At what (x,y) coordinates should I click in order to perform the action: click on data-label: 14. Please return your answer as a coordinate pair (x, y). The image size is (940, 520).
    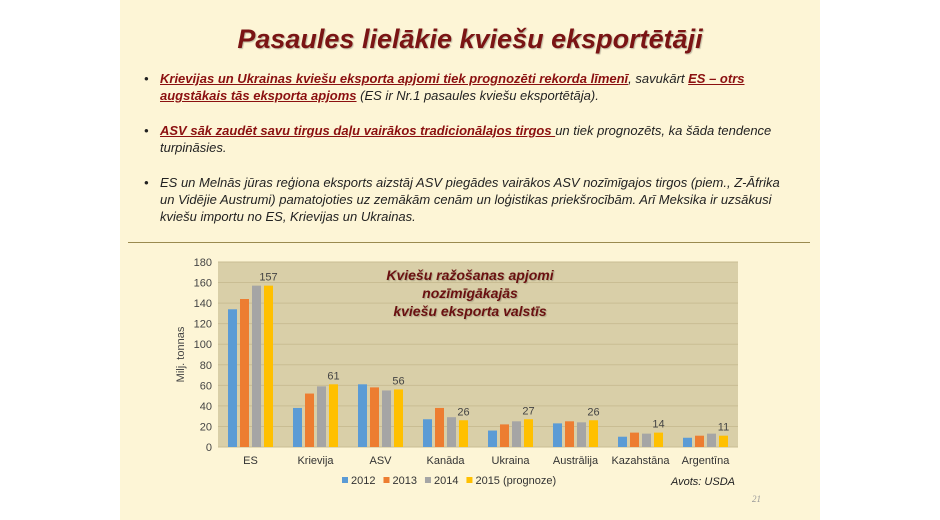
    Looking at the image, I should click on (658, 425).